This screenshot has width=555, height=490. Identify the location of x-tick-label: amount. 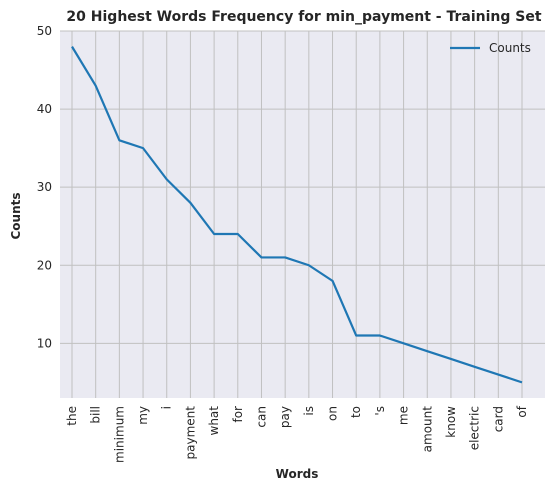
(427, 429).